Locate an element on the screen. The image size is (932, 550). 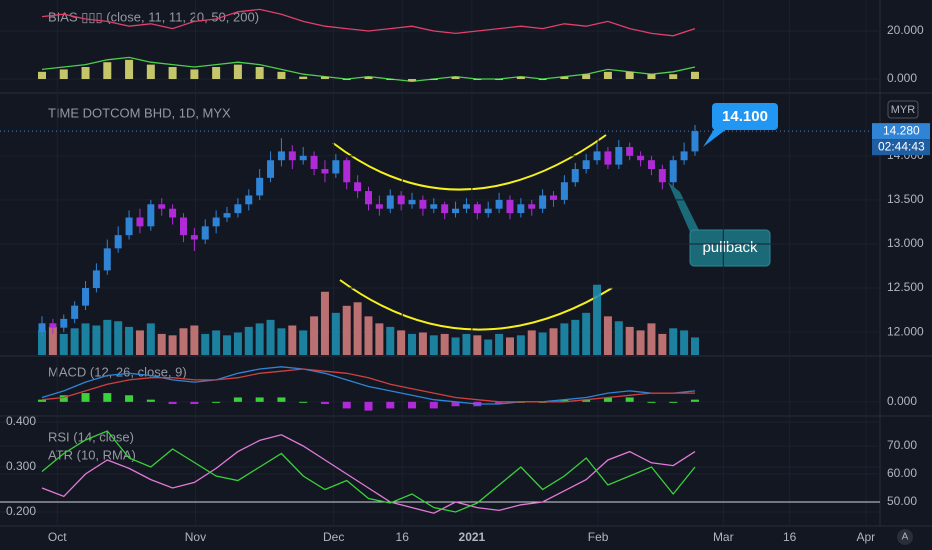
y-tick-label: 13.000 is located at coordinates (905, 243).